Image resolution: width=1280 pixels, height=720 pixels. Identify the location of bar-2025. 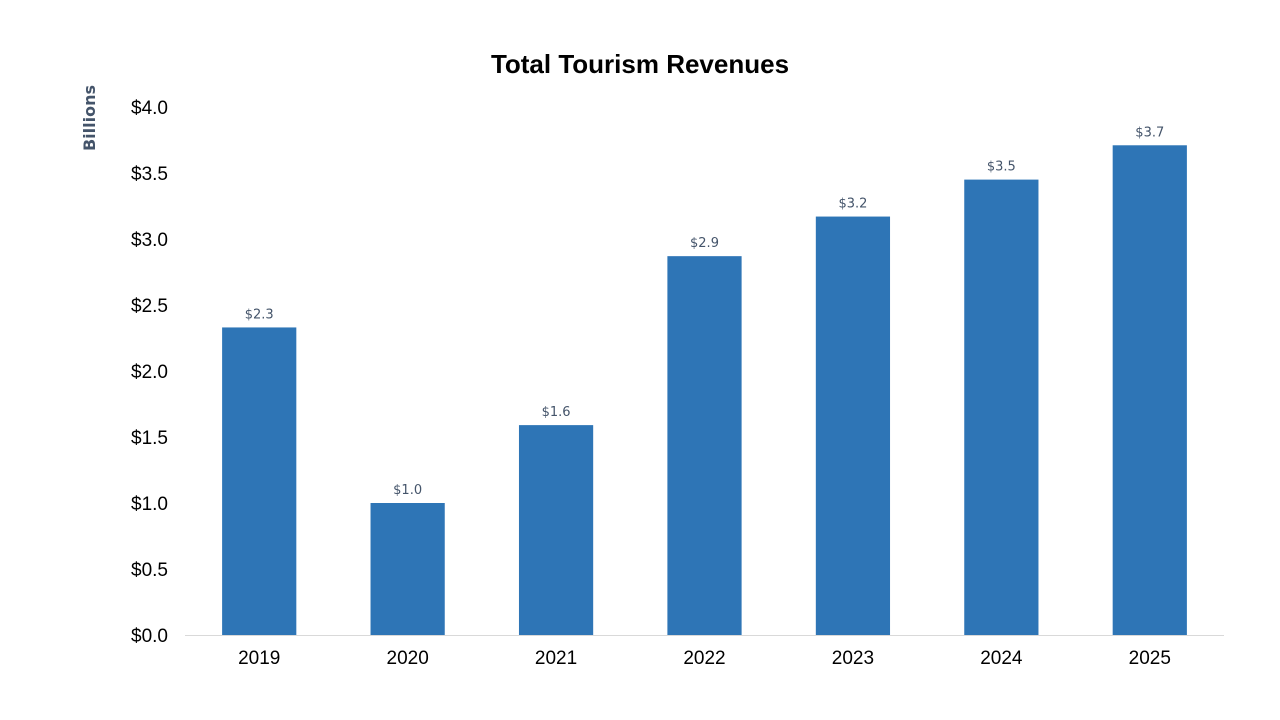
(1149, 390).